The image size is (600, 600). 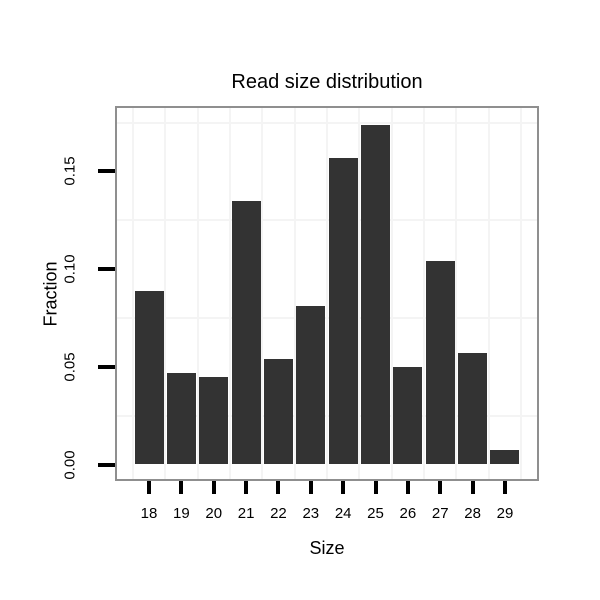 I want to click on x-tick-label-24: 24, so click(x=343, y=513).